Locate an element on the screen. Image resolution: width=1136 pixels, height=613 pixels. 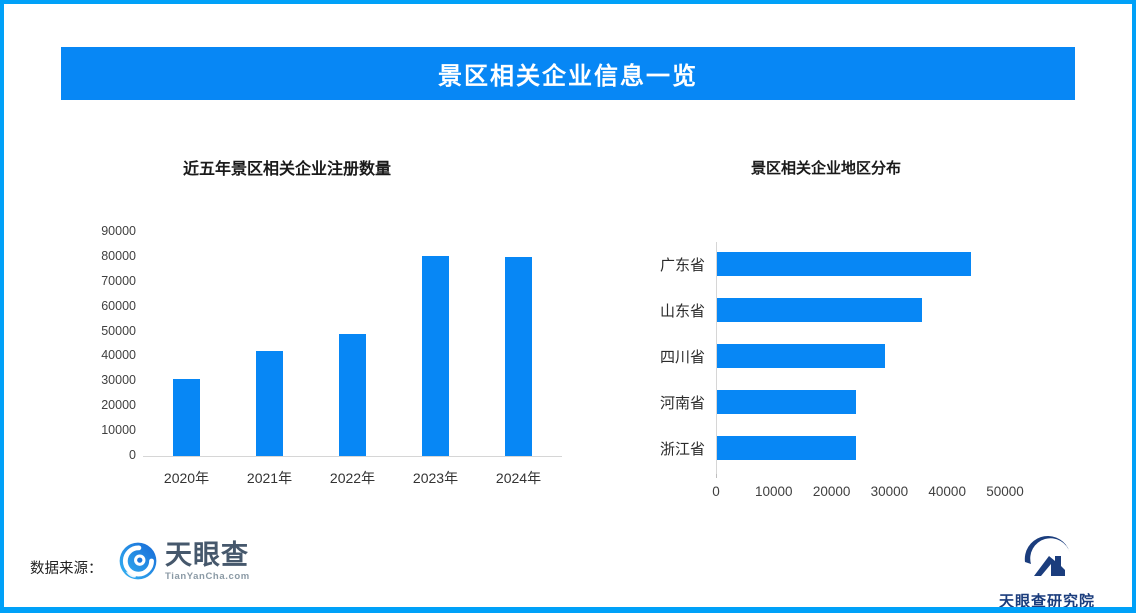
tianyancha-url: TianYanCha.com is located at coordinates (207, 576).